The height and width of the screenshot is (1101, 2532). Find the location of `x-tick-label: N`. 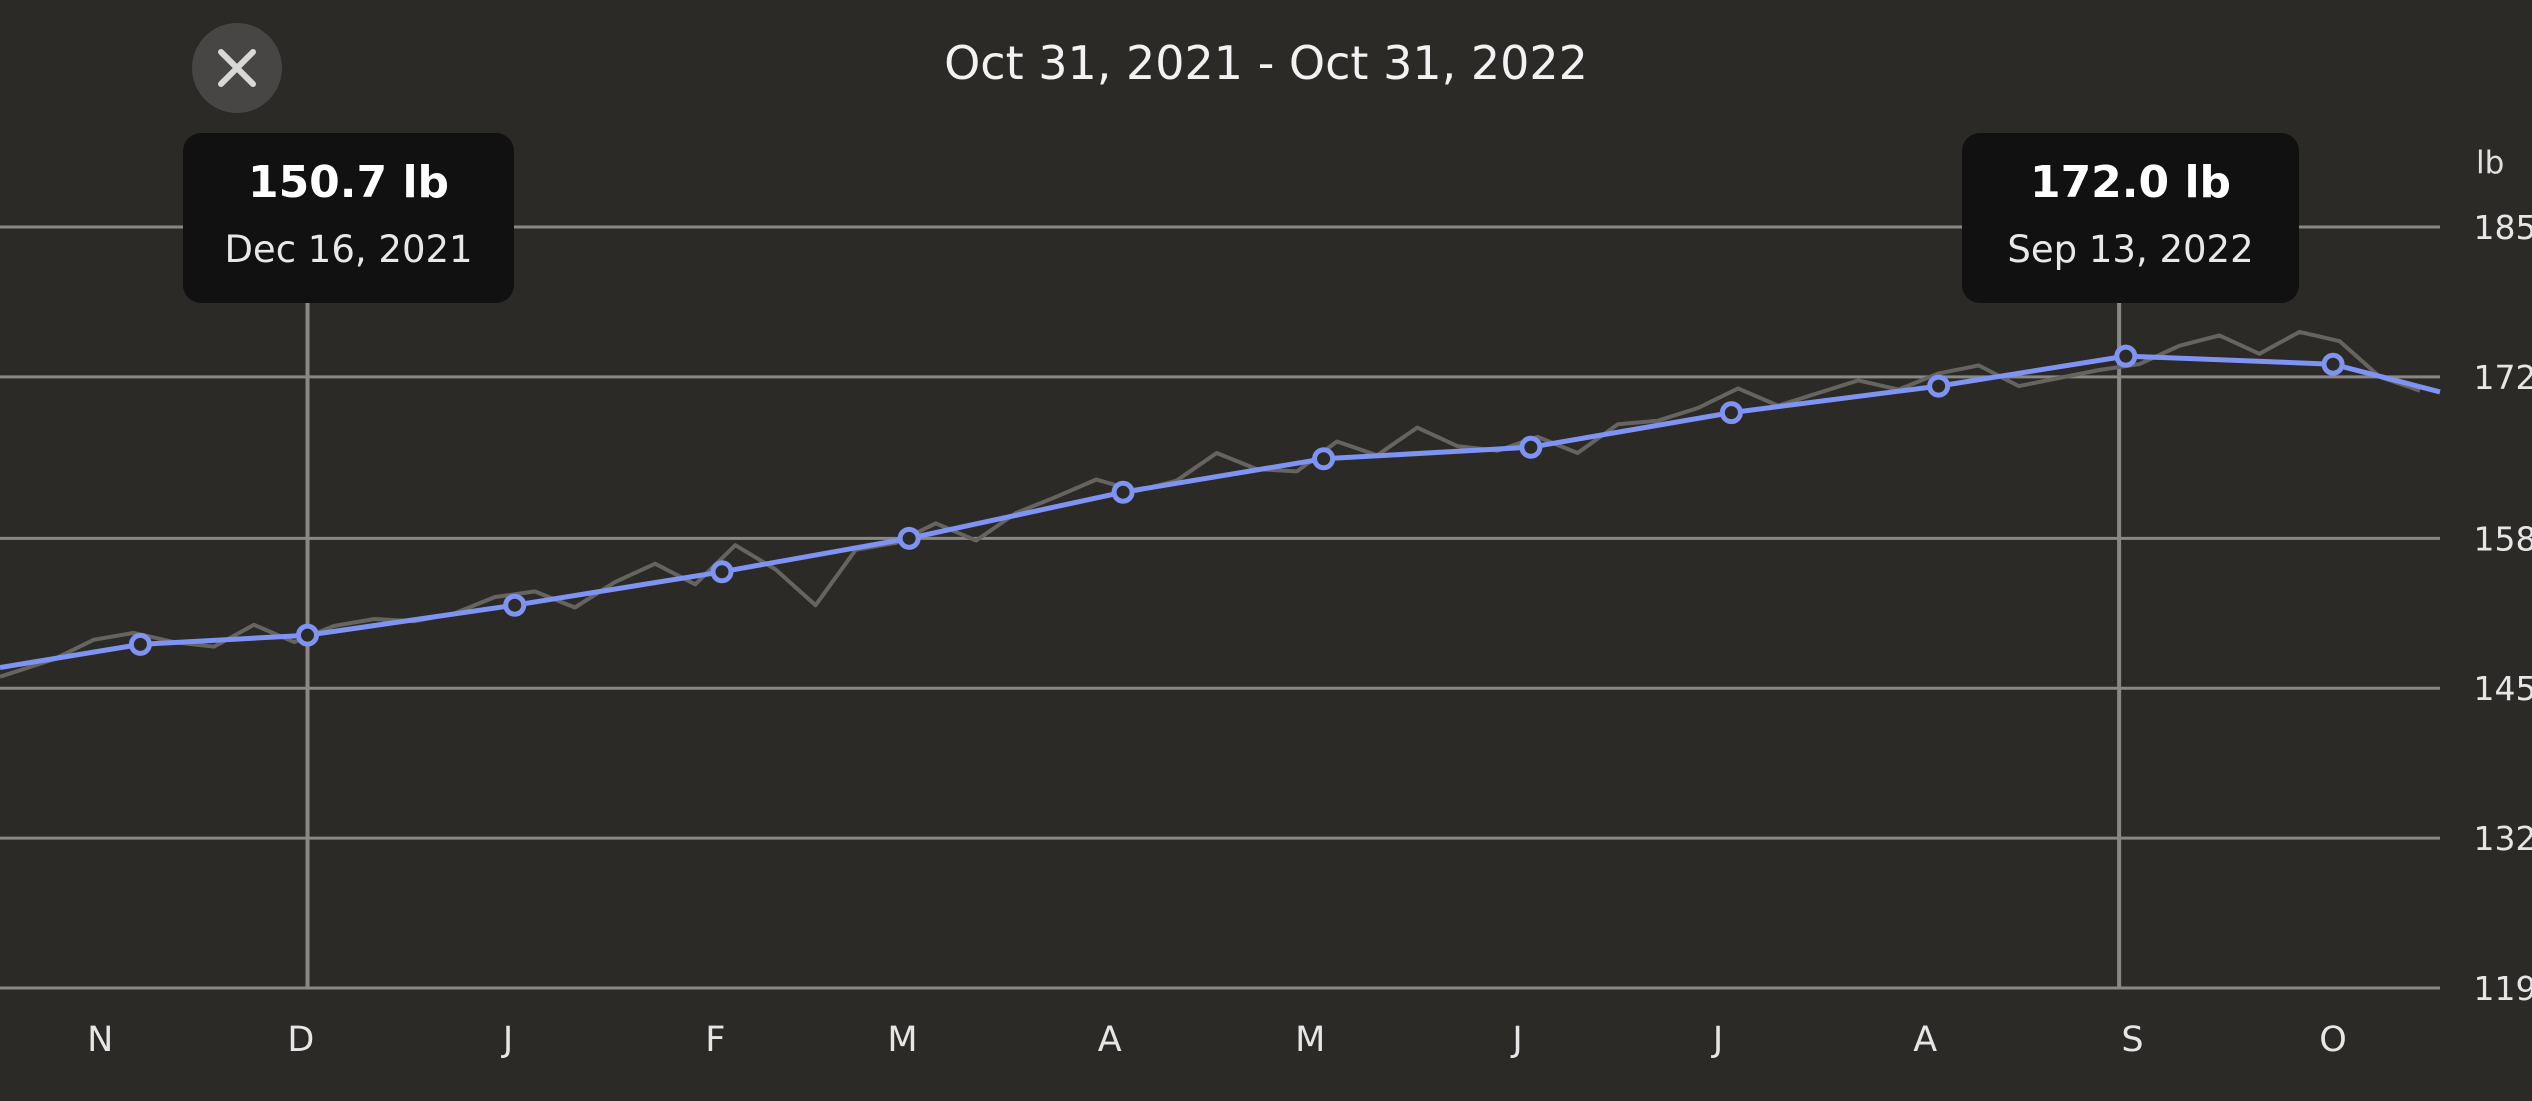

x-tick-label: N is located at coordinates (100, 1040).